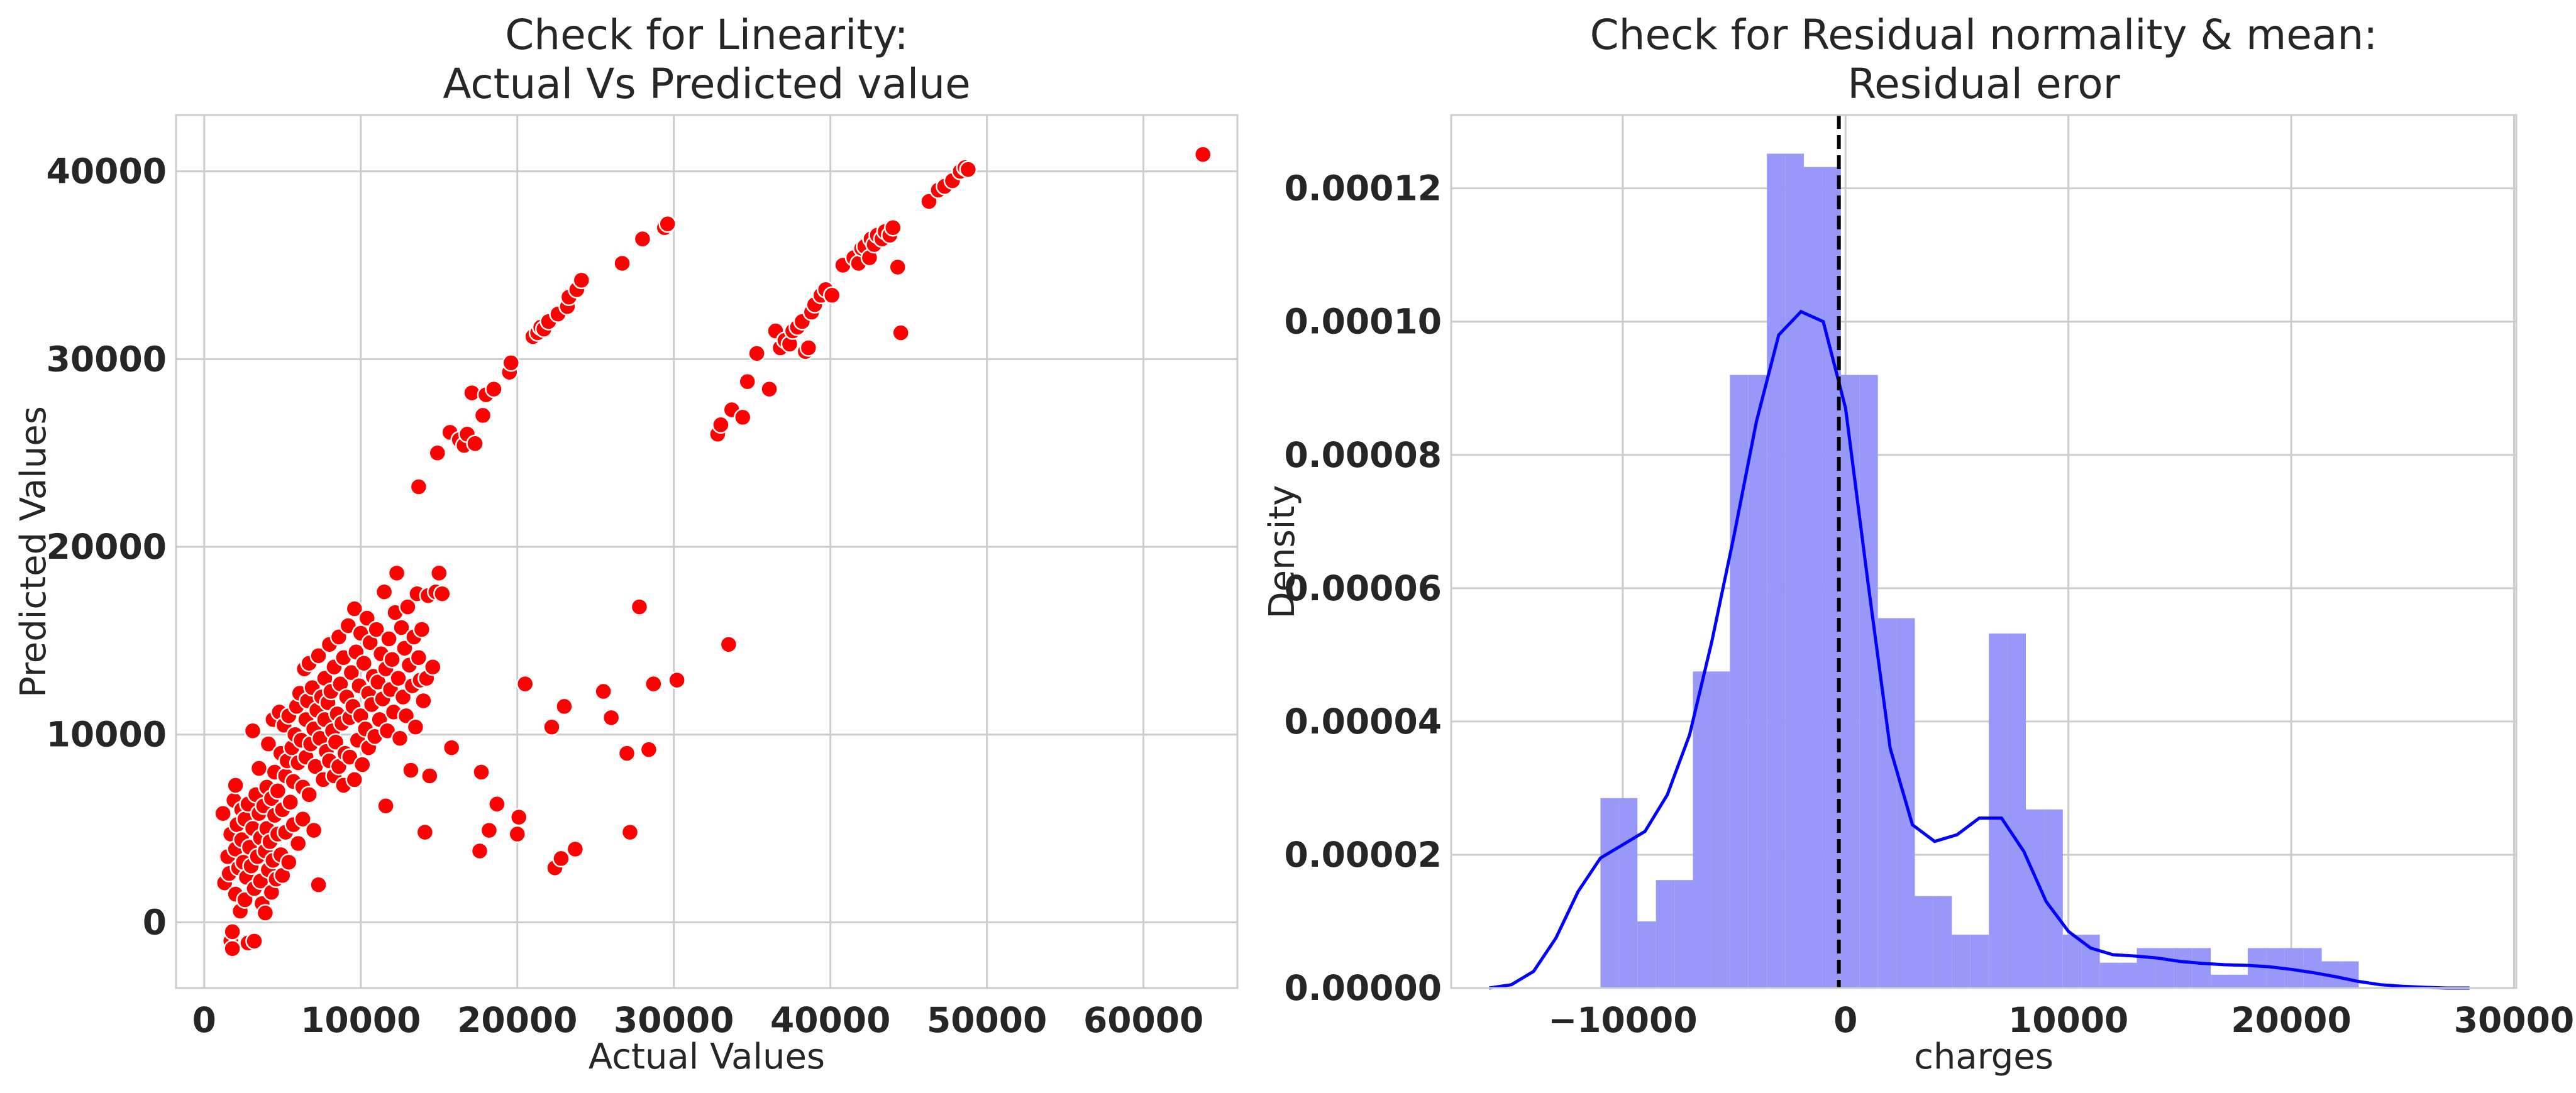 Image resolution: width=2576 pixels, height=1093 pixels. I want to click on hist-x-tick-label: 20000, so click(2291, 1020).